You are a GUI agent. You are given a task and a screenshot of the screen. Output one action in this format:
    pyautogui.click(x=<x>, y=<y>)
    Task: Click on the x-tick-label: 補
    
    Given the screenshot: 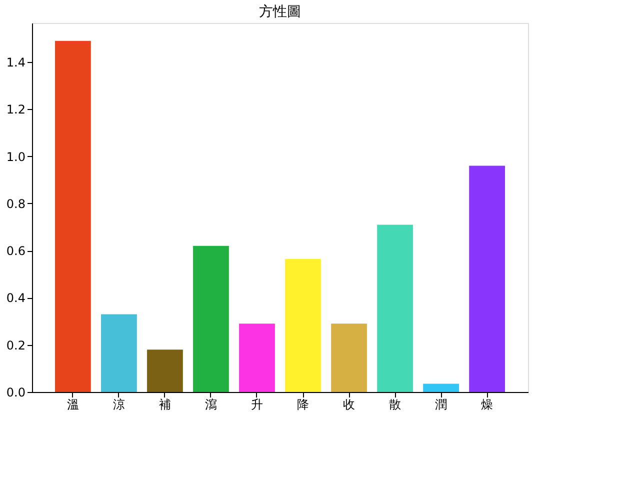 What is the action you would take?
    pyautogui.click(x=164, y=405)
    